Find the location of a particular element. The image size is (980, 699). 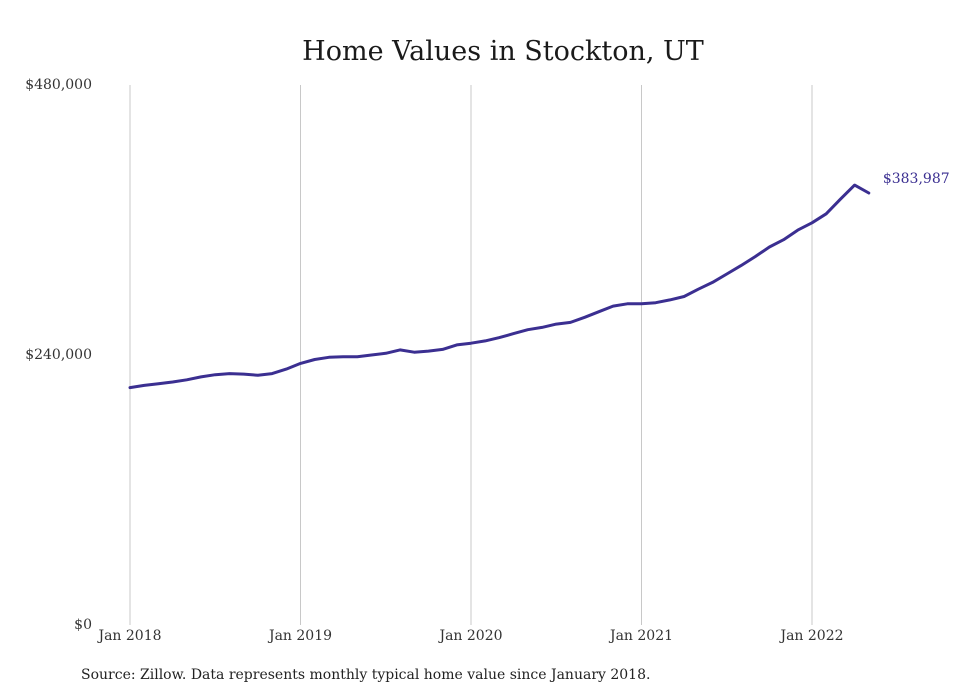

chart-title: Home Values in Stockton, UT is located at coordinates (503, 51).